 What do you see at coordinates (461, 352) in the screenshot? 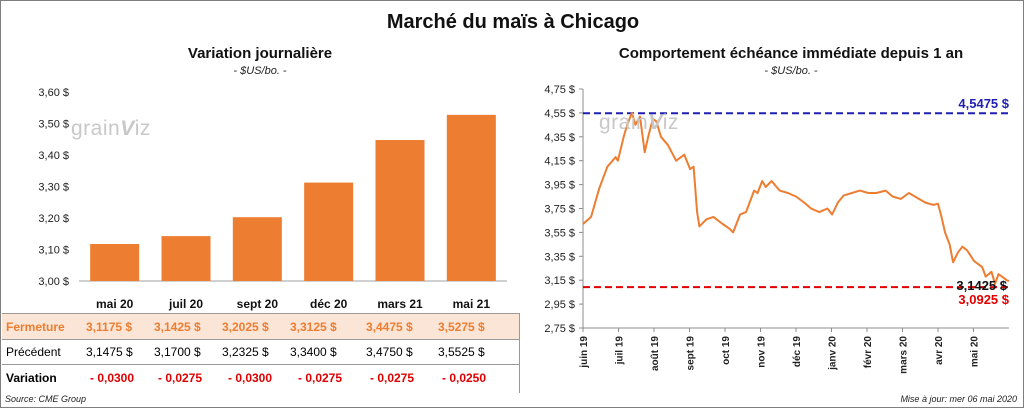
I see `table-cell: 3,5525 $` at bounding box center [461, 352].